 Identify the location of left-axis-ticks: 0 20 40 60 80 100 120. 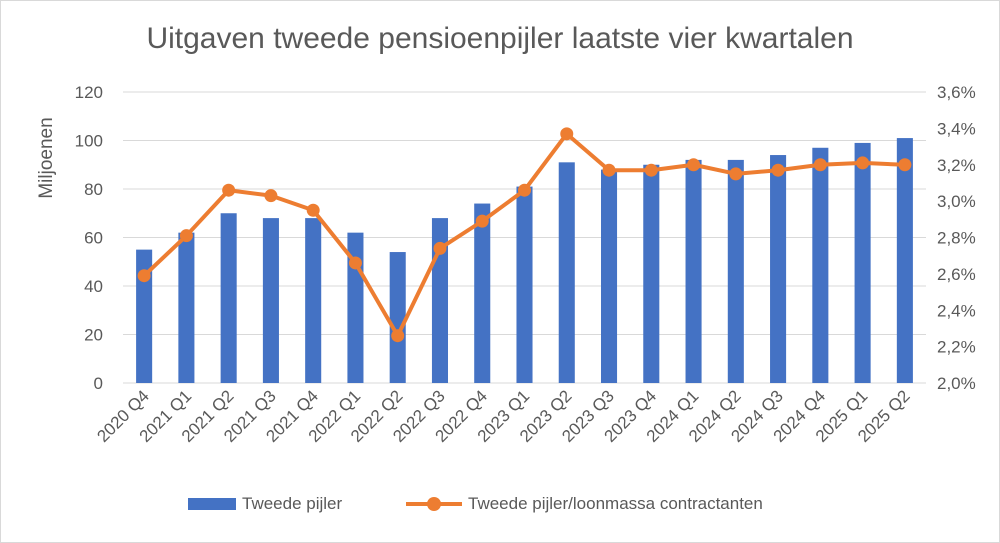
(89, 238).